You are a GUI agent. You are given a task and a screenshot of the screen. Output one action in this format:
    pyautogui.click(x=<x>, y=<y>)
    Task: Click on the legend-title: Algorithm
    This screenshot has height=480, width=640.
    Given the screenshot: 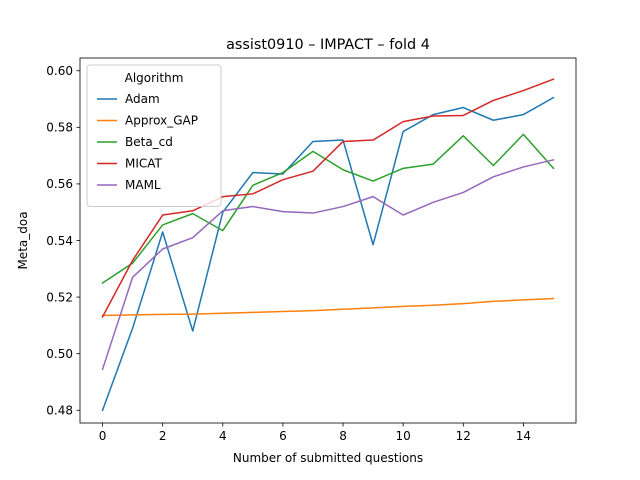 What is the action you would take?
    pyautogui.click(x=154, y=78)
    